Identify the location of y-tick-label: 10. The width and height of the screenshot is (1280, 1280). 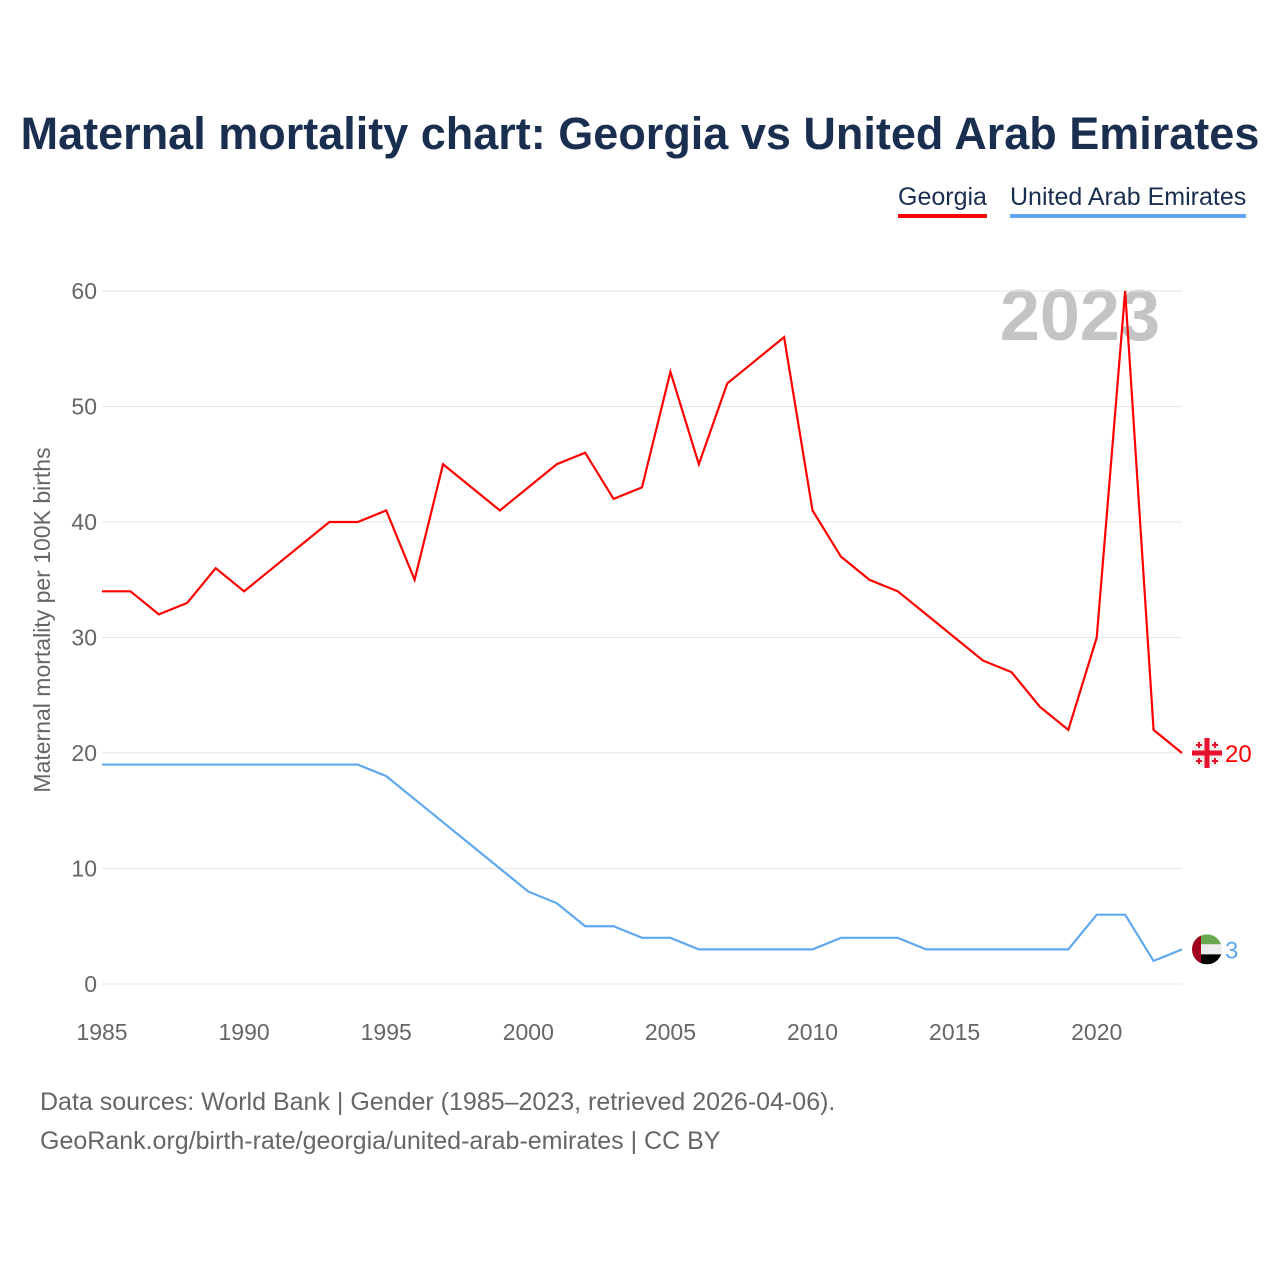
(84, 869).